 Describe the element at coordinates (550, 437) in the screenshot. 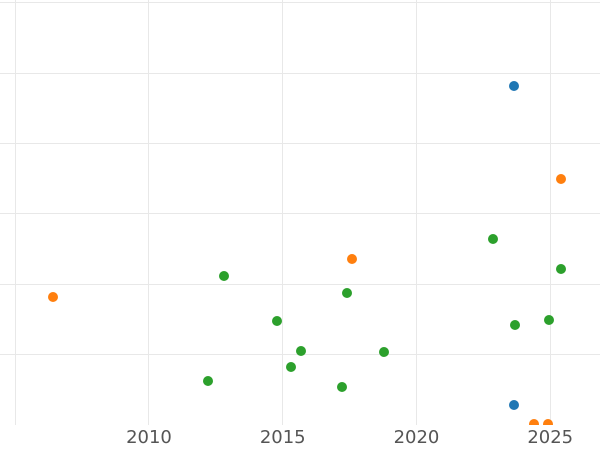

I see `x-tick-label: 2025` at that location.